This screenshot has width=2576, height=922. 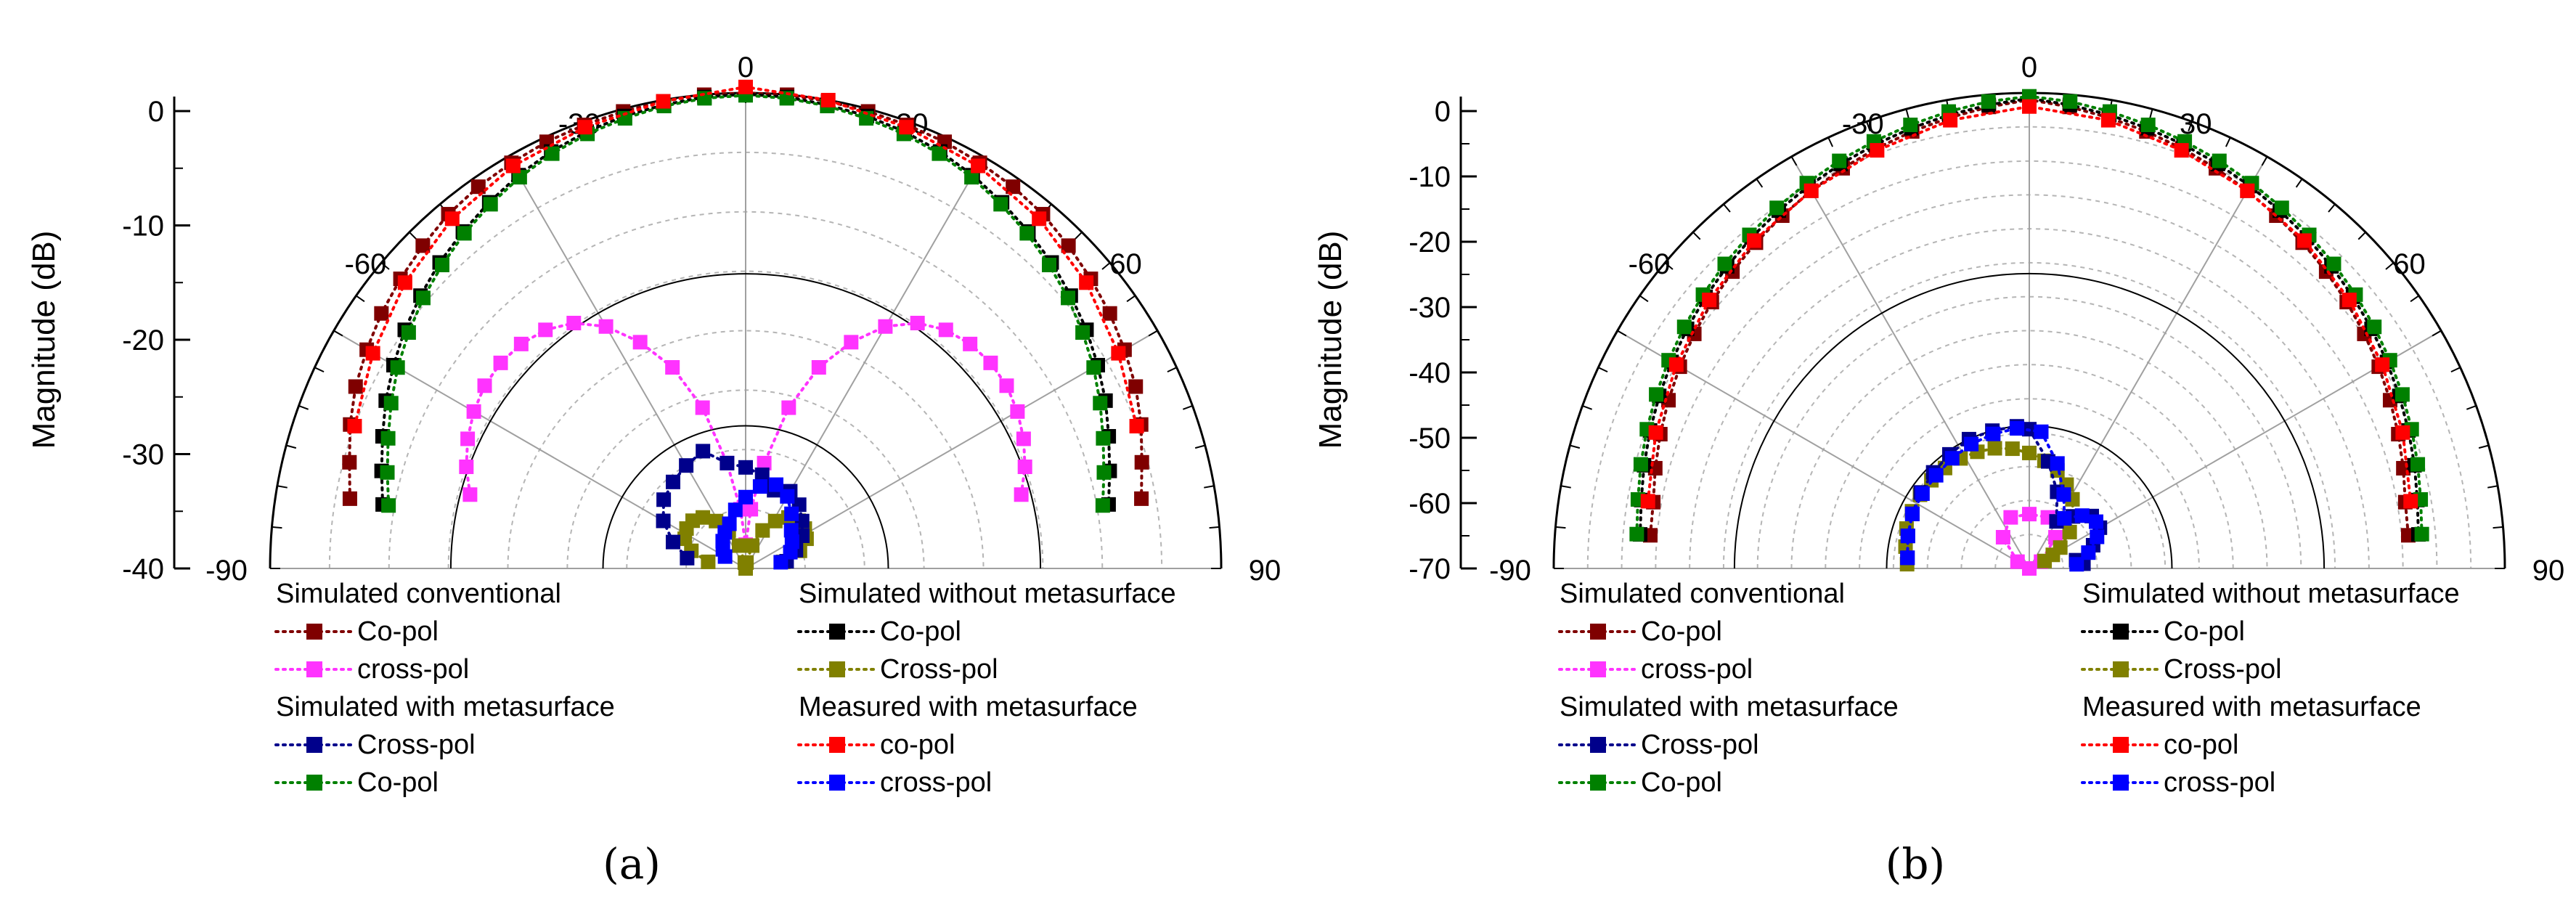 What do you see at coordinates (2548, 571) in the screenshot?
I see `angle-tick-label: 90` at bounding box center [2548, 571].